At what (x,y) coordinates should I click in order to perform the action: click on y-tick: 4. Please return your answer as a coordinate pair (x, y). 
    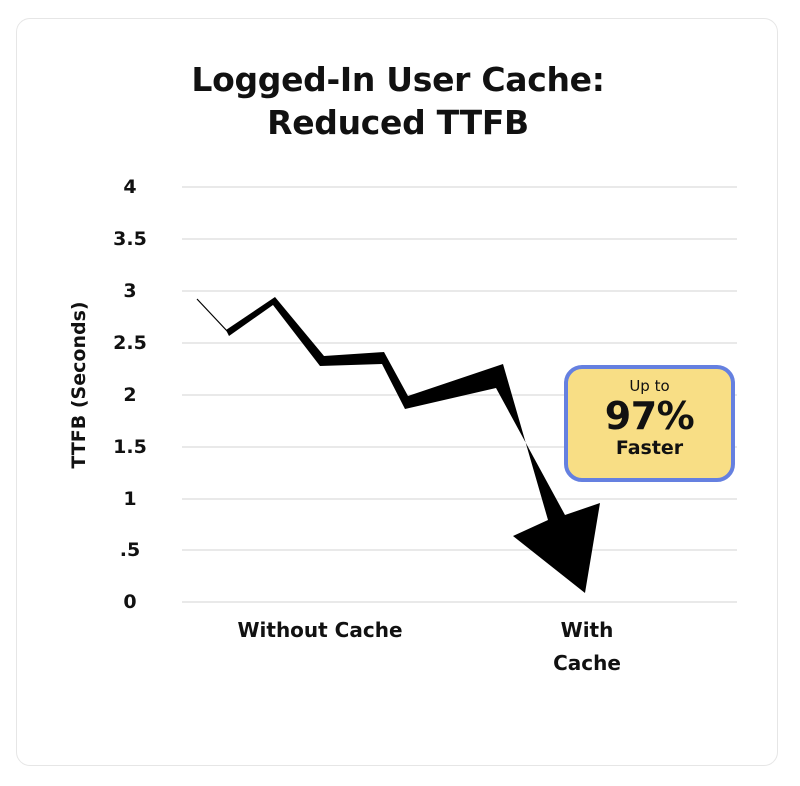
    Looking at the image, I should click on (130, 187).